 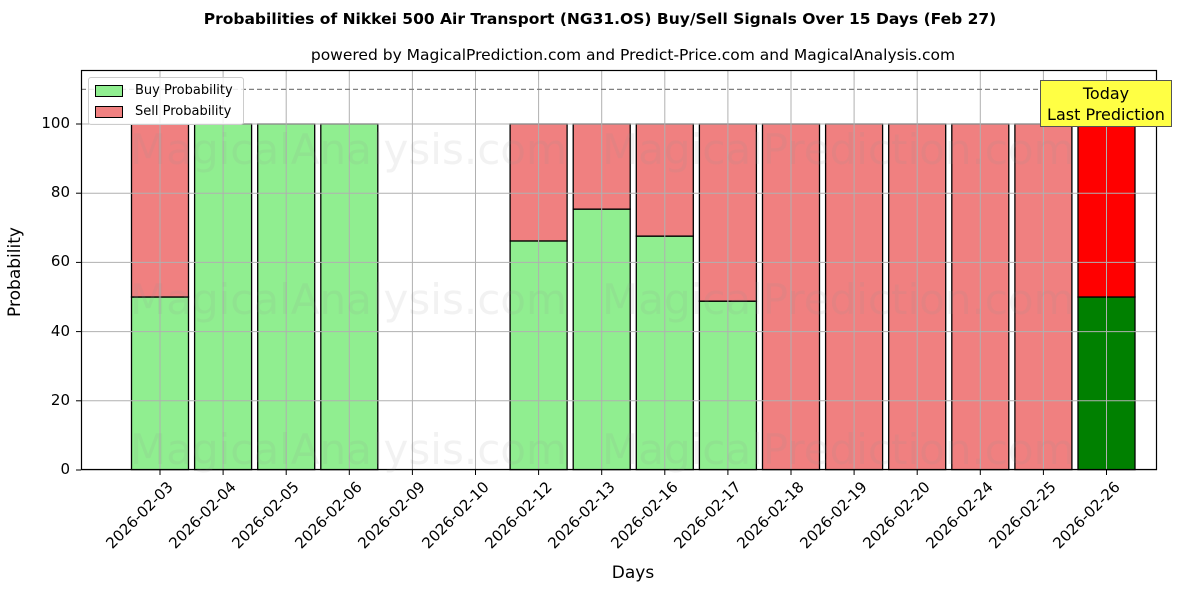 I want to click on legend-item-sell: Sell Probability, so click(x=163, y=111).